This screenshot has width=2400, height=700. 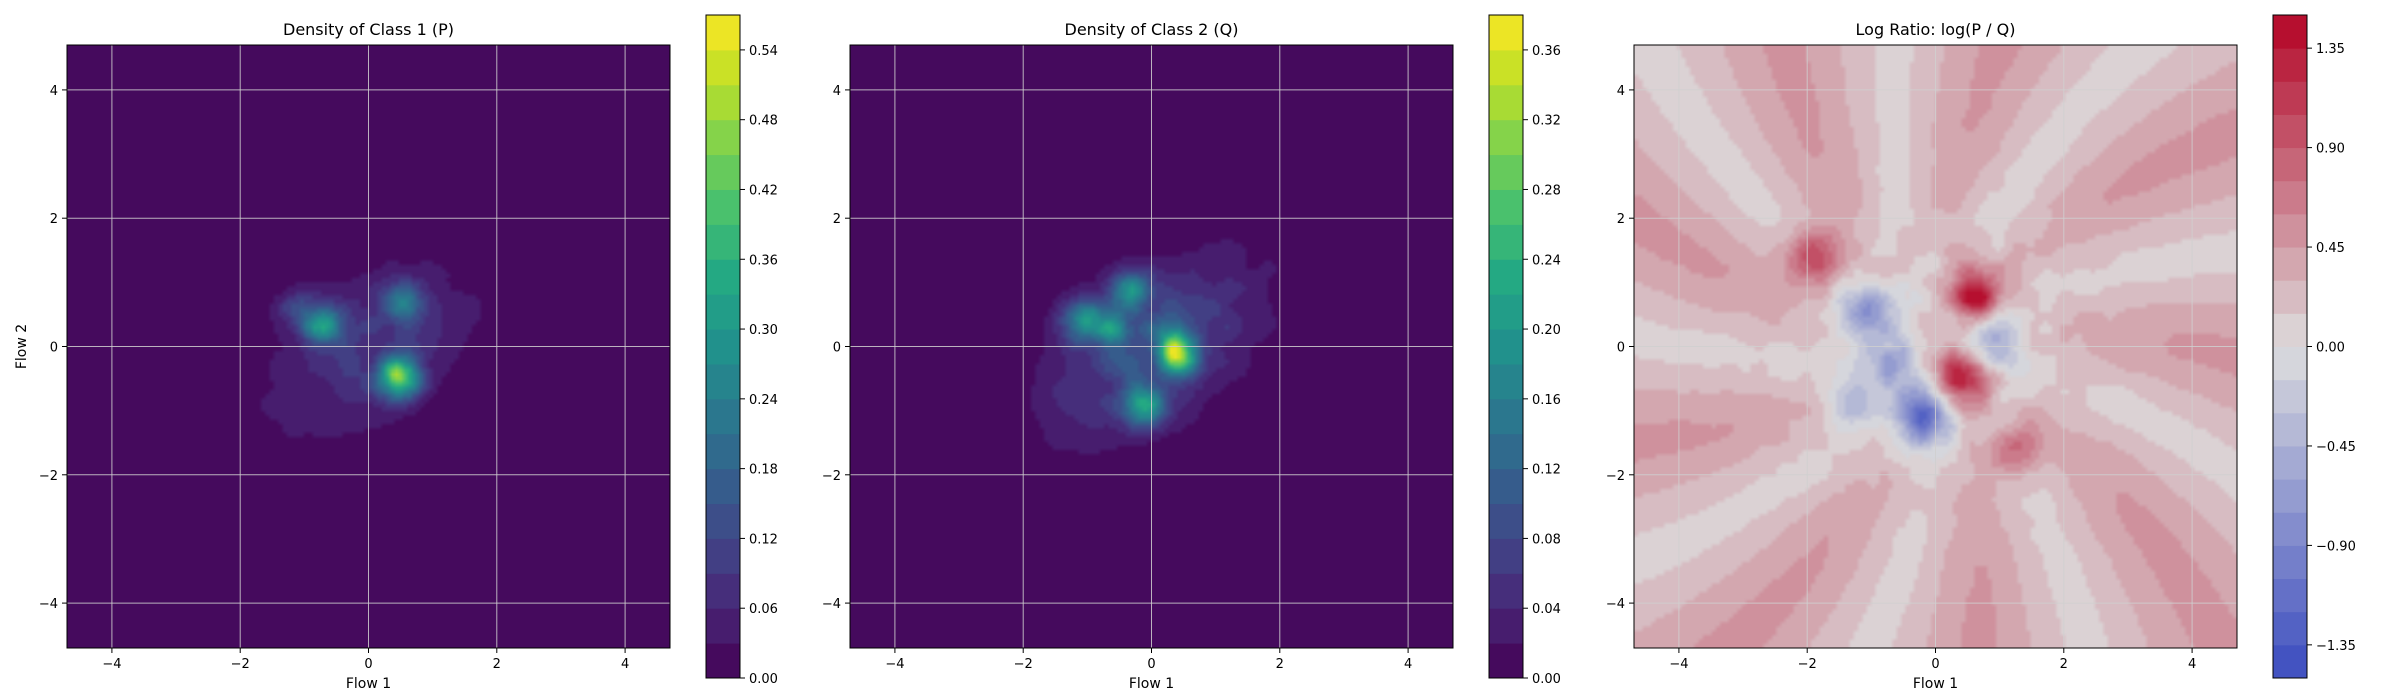 What do you see at coordinates (2330, 248) in the screenshot?
I see `colorbar-tick-label: 0.45` at bounding box center [2330, 248].